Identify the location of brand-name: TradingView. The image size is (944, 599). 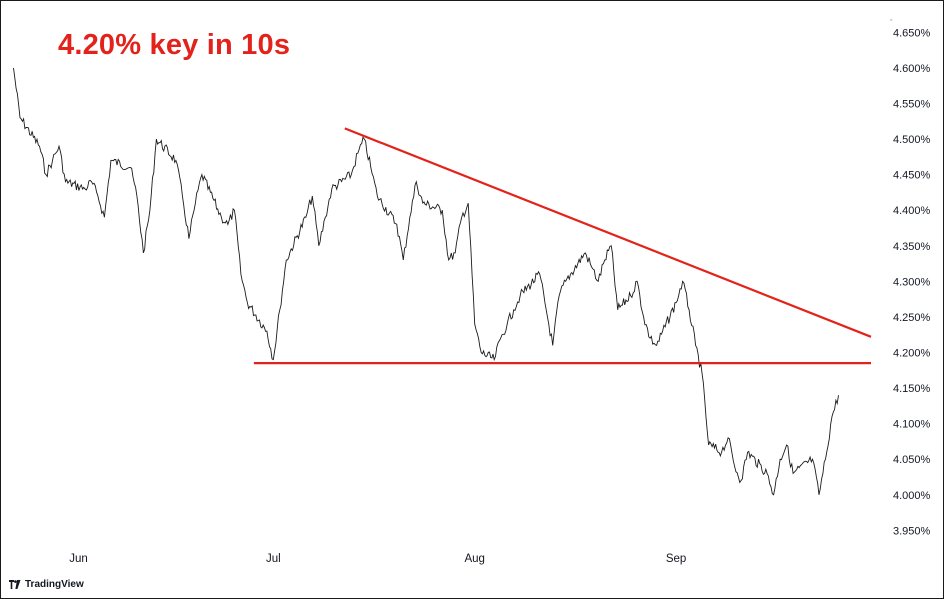
(54, 584).